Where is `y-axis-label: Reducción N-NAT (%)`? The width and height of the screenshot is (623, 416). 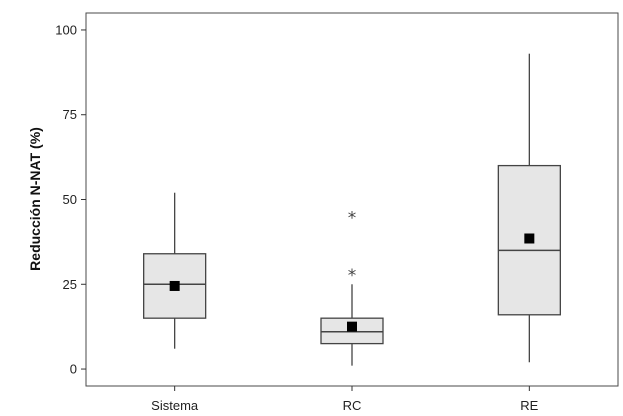
y-axis-label: Reducción N-NAT (%) is located at coordinates (35, 199).